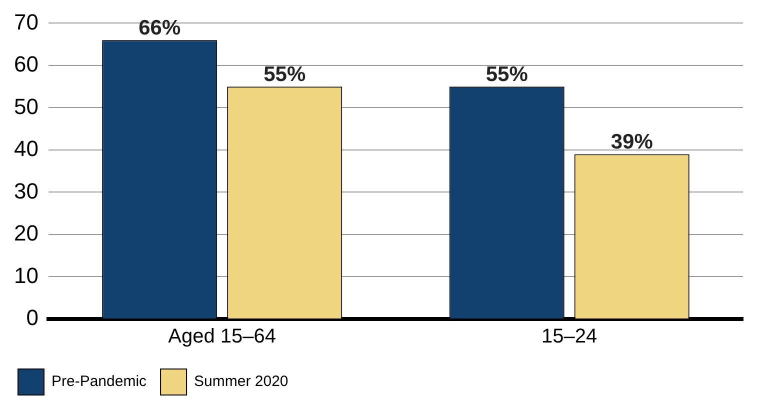 This screenshot has width=757, height=405. What do you see at coordinates (26, 64) in the screenshot?
I see `y-tick-label: 60` at bounding box center [26, 64].